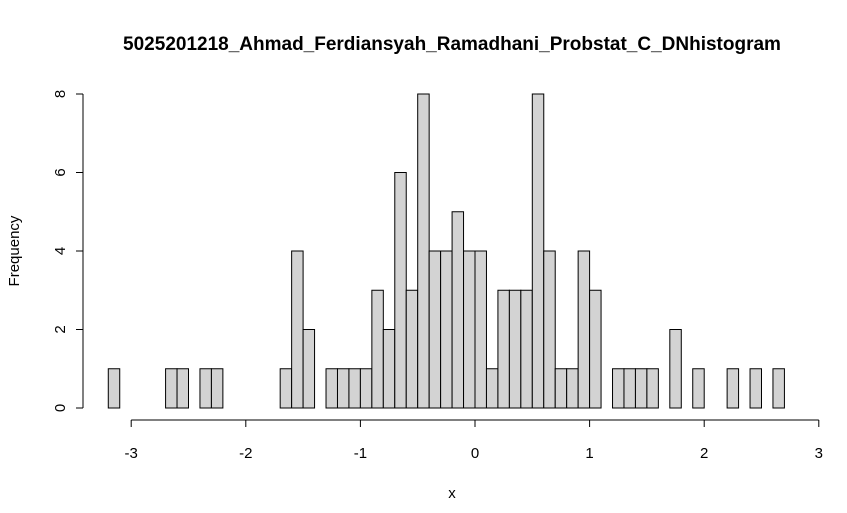  Describe the element at coordinates (474, 440) in the screenshot. I see `x-axis: -3 -2 -1 0 1 2 3` at that location.